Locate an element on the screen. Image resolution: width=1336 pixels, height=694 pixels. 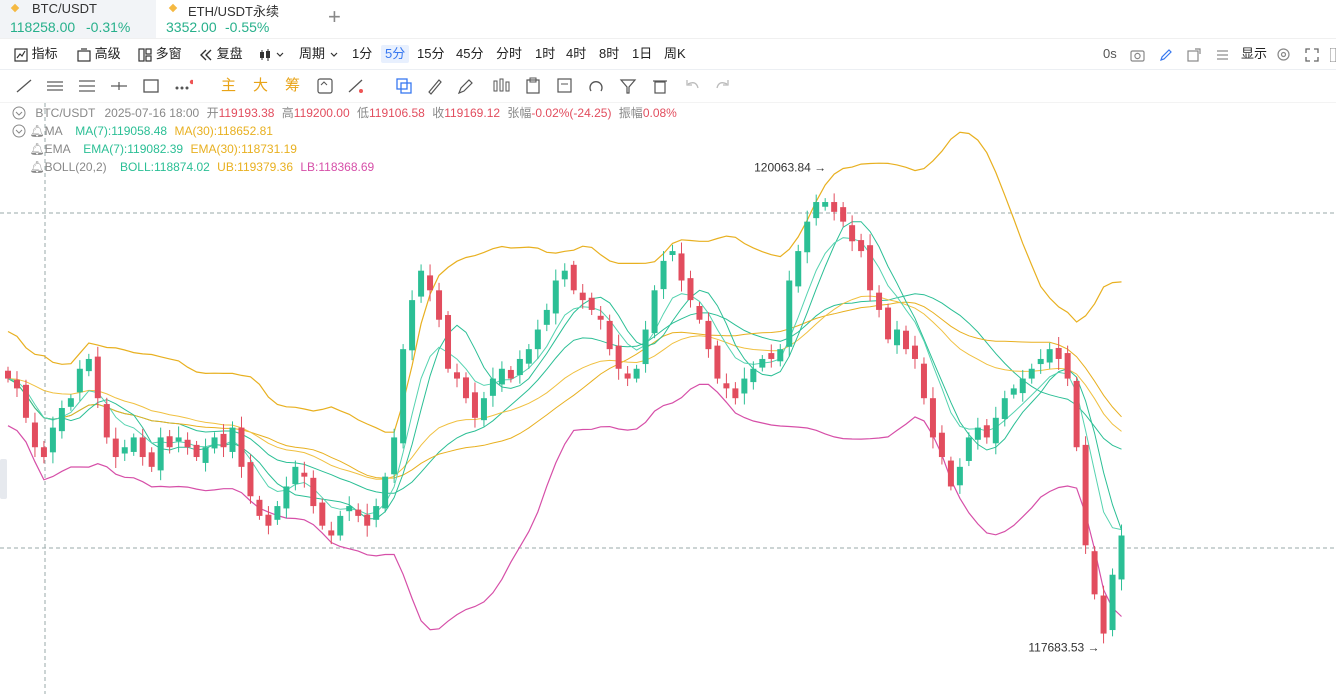
rectangle-icon is located at coordinates (151, 86).